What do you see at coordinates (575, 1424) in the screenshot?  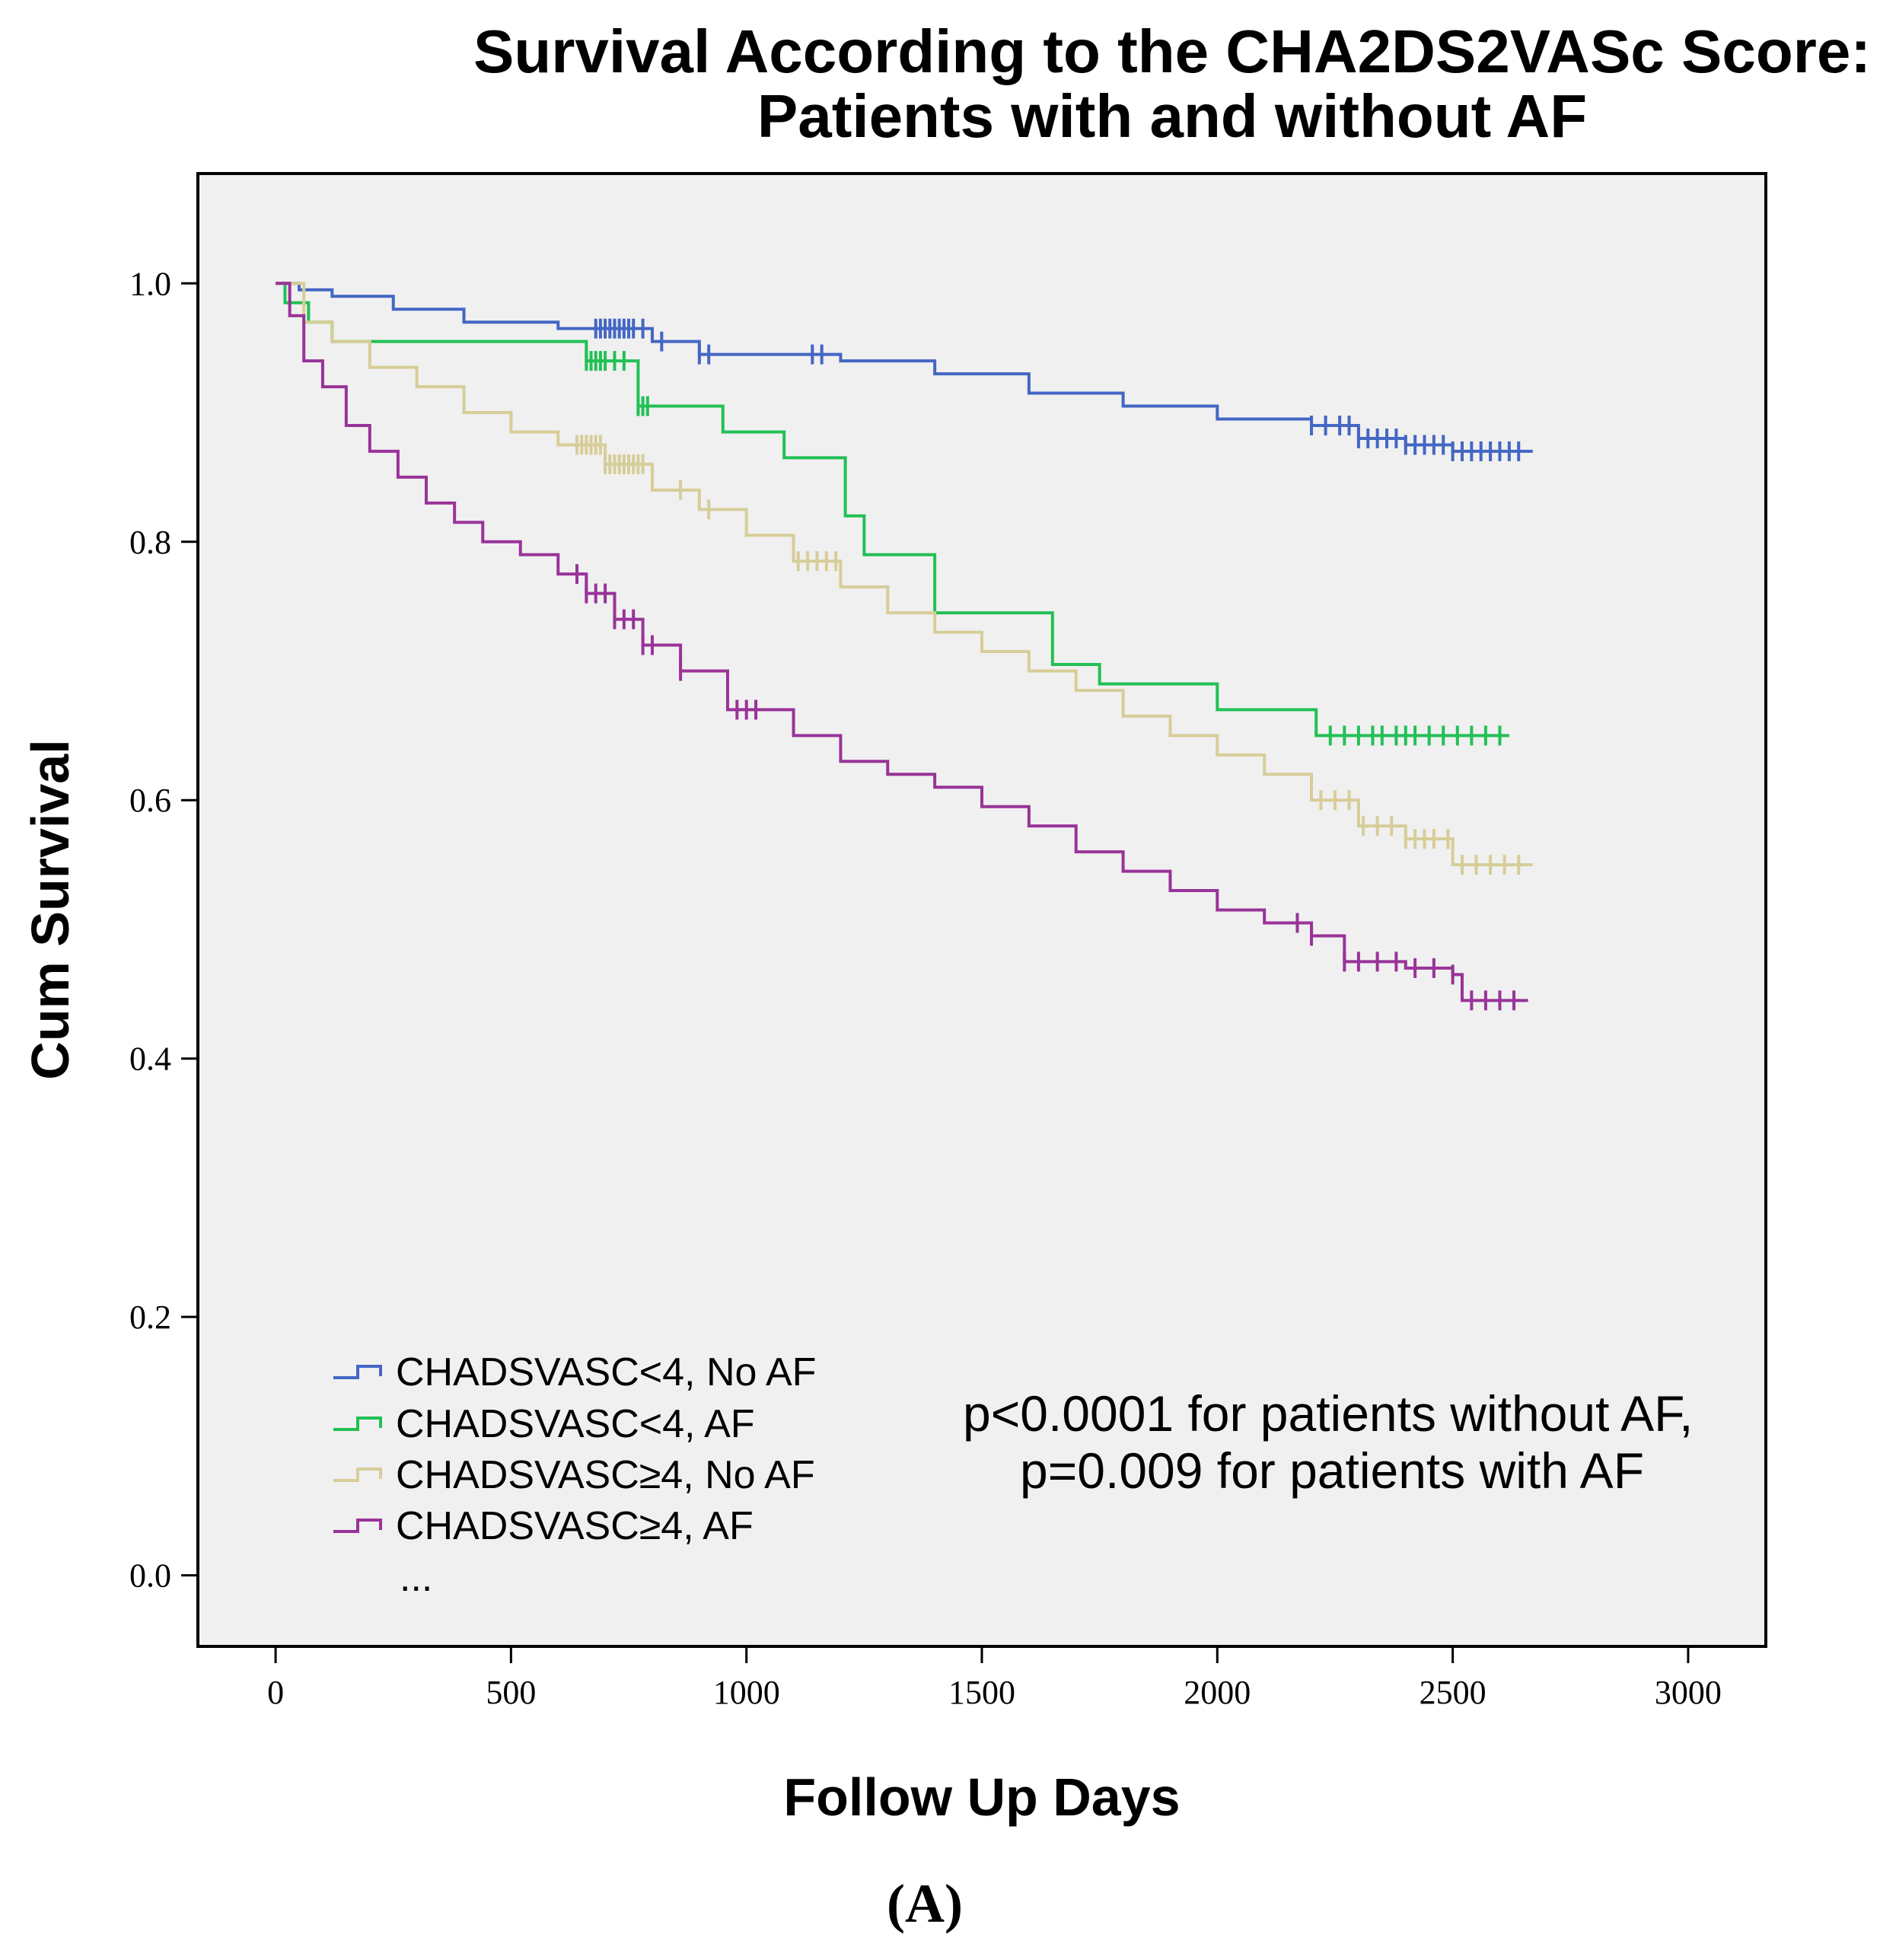 I see `legend-label-1: CHADSVASC<4, AF` at bounding box center [575, 1424].